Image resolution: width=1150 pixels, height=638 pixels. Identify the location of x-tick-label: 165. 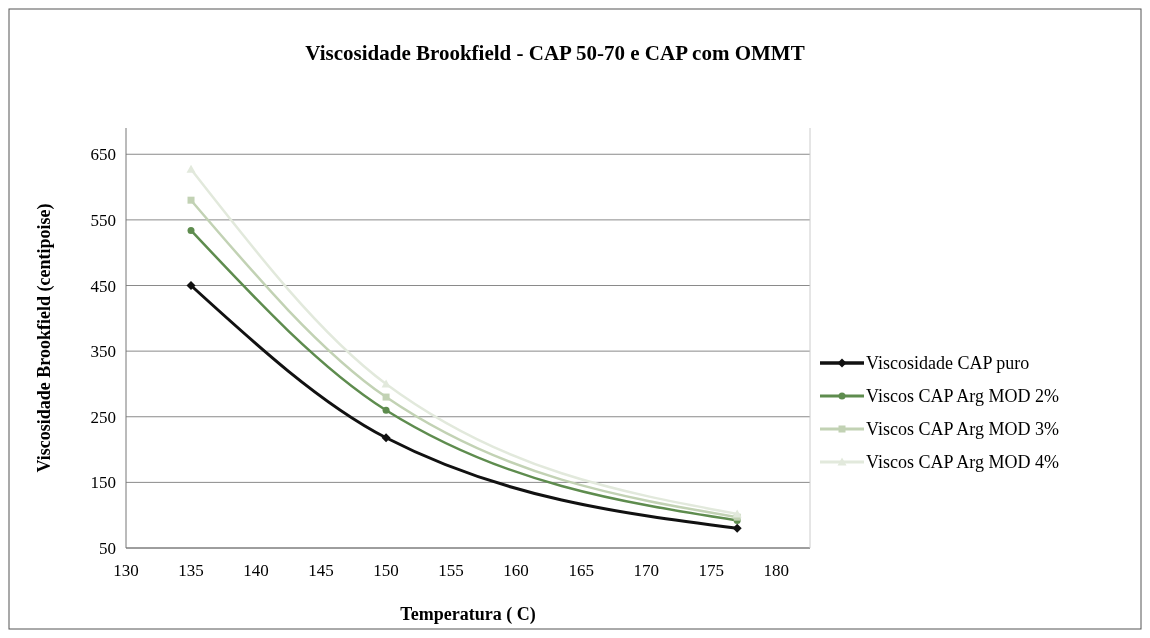
(581, 570).